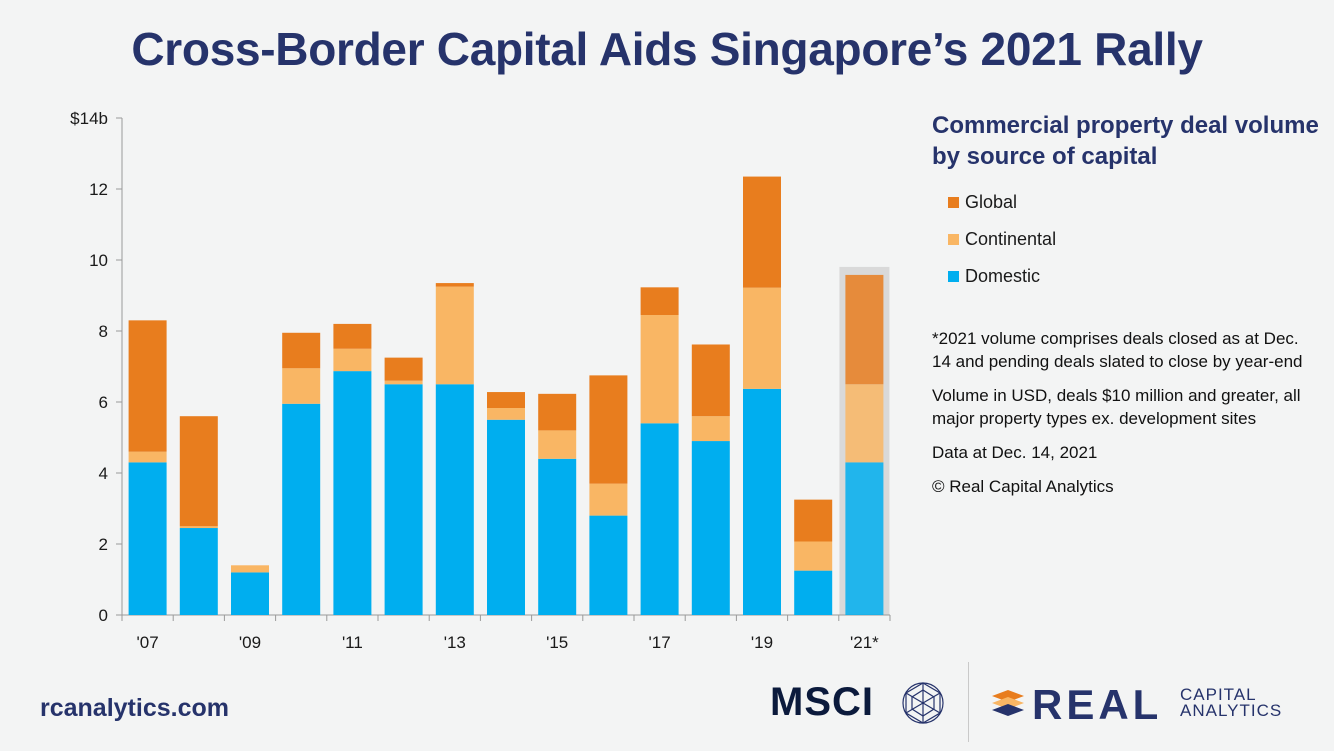  Describe the element at coordinates (103, 544) in the screenshot. I see `y-tick-label: 2` at that location.